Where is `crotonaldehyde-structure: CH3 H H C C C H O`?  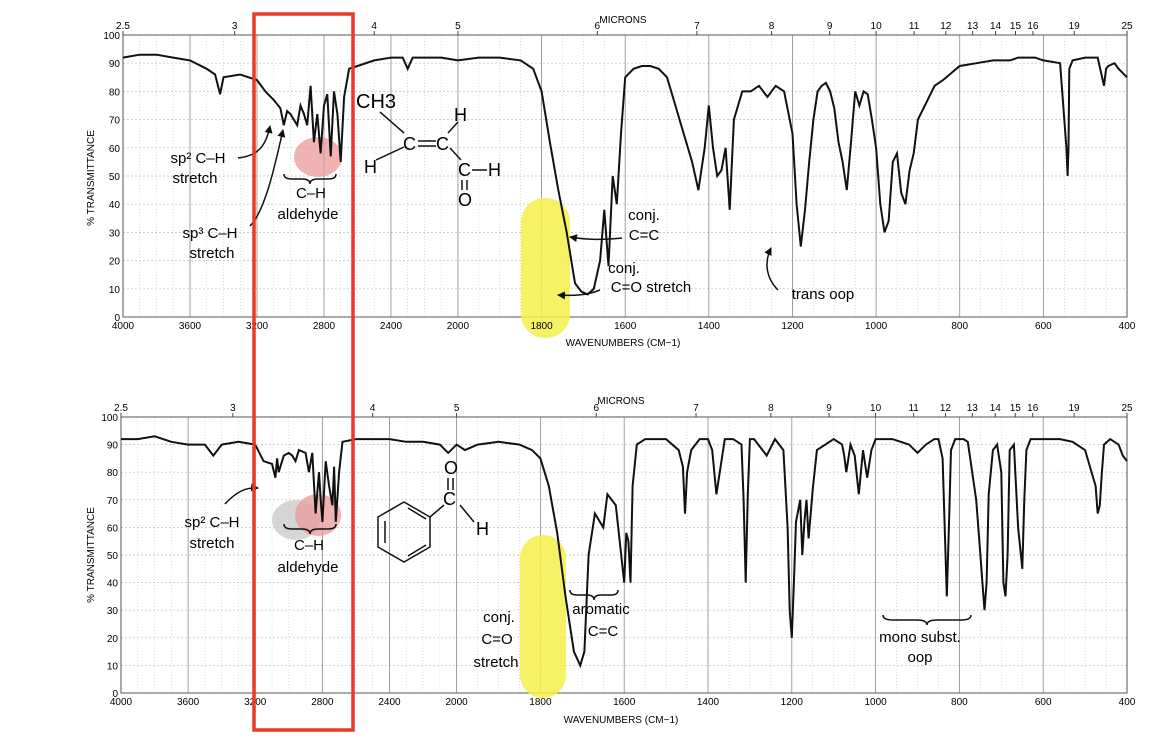
crotonaldehyde-structure: CH3 H H C C C H O is located at coordinates (428, 150).